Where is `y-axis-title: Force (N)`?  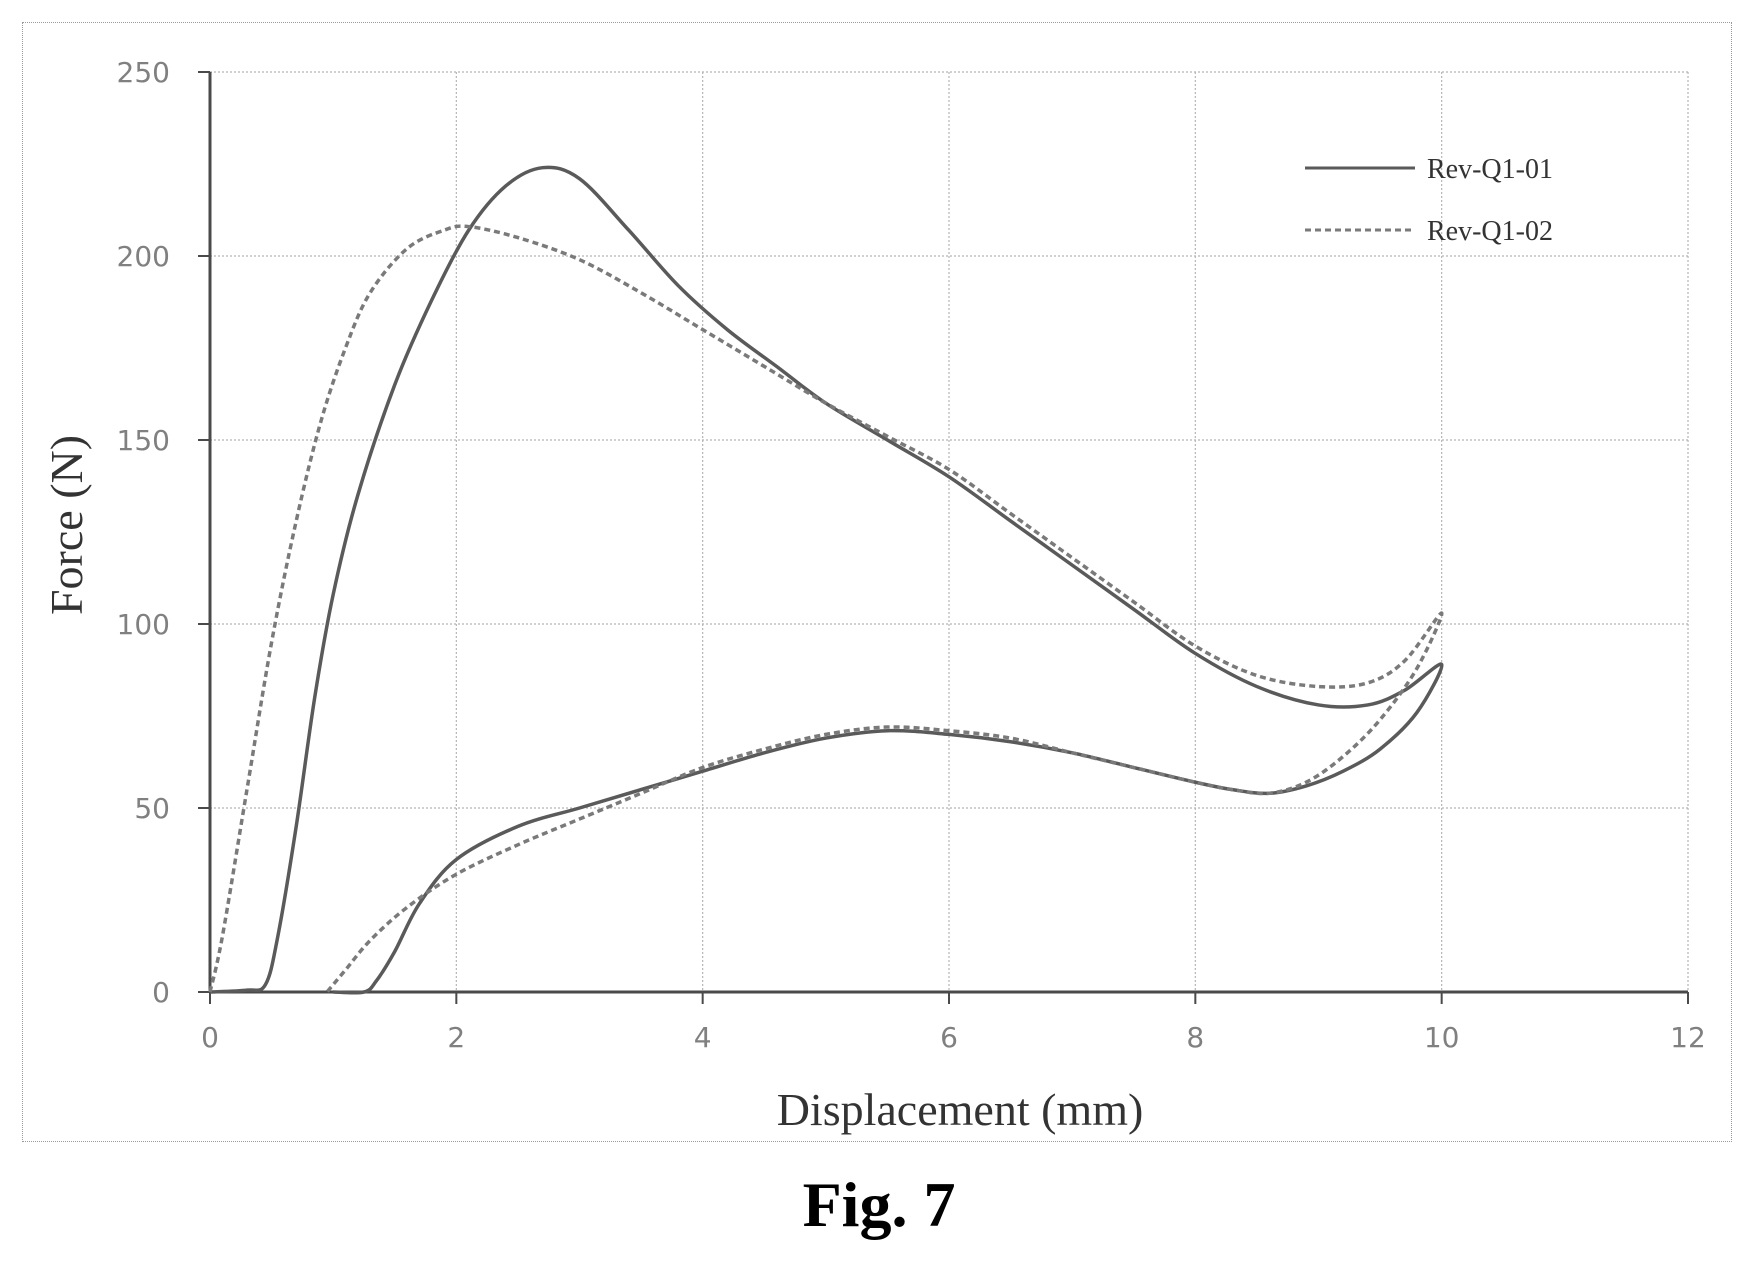
y-axis-title: Force (N) is located at coordinates (66, 525).